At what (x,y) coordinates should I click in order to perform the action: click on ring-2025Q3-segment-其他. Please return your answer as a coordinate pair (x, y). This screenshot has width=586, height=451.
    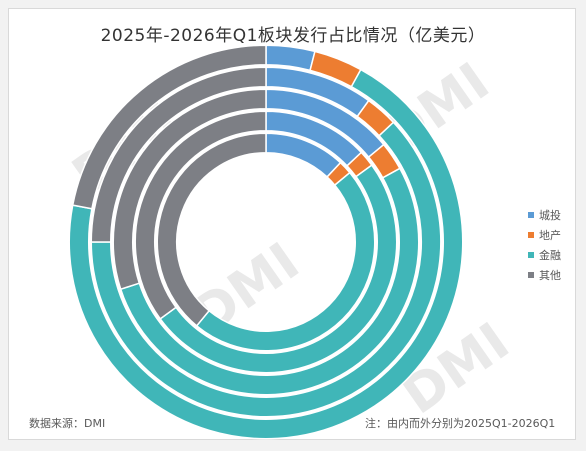
    Looking at the image, I should click on (189, 189).